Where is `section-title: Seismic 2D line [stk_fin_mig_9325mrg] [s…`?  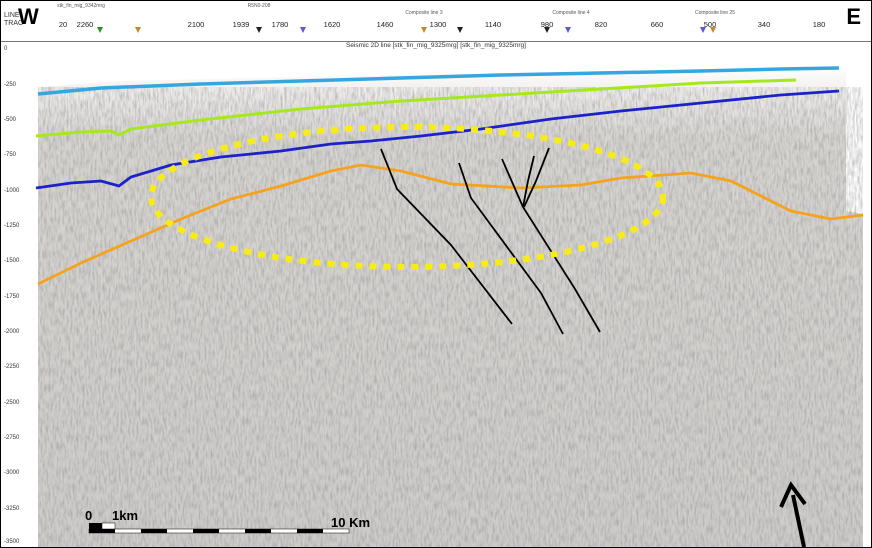
section-title: Seismic 2D line [stk_fin_mig_9325mrg] [s… is located at coordinates (436, 45).